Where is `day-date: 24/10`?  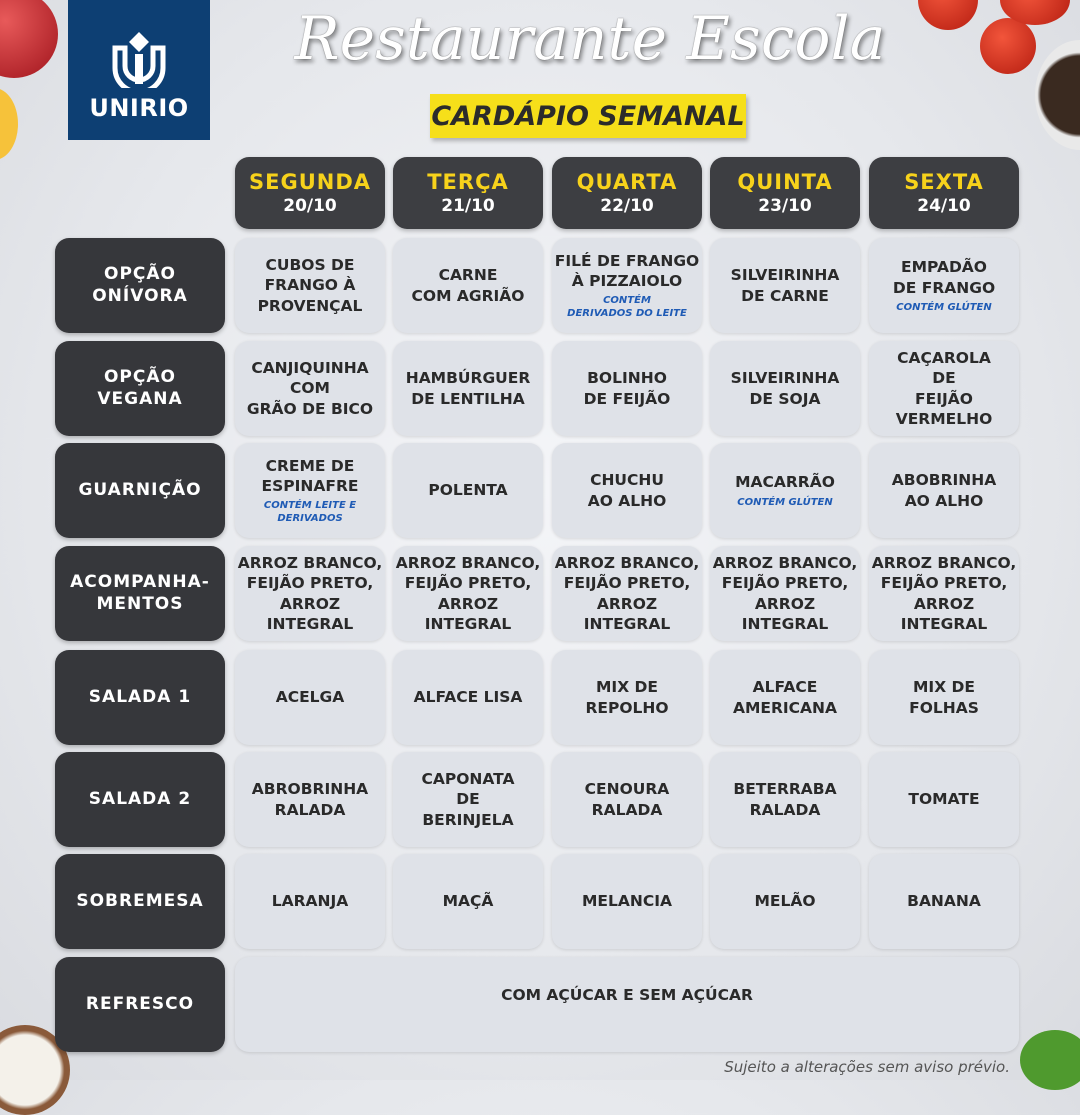 day-date: 24/10 is located at coordinates (944, 206).